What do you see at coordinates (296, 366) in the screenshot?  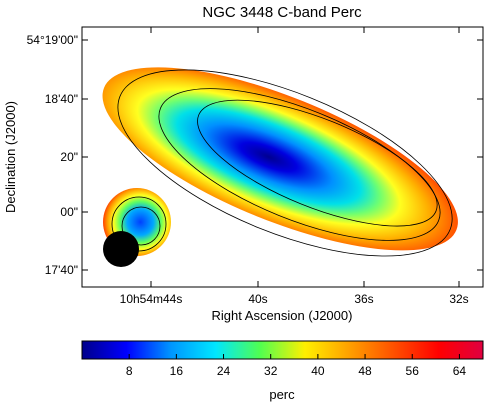 I see `colorbar-ticks: 8 16 24 32 40 48 56 64` at bounding box center [296, 366].